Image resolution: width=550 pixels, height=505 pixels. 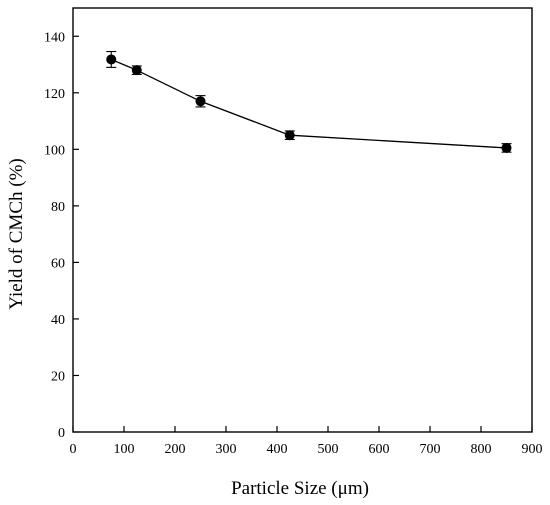 What do you see at coordinates (226, 449) in the screenshot?
I see `x-tick-label: 300` at bounding box center [226, 449].